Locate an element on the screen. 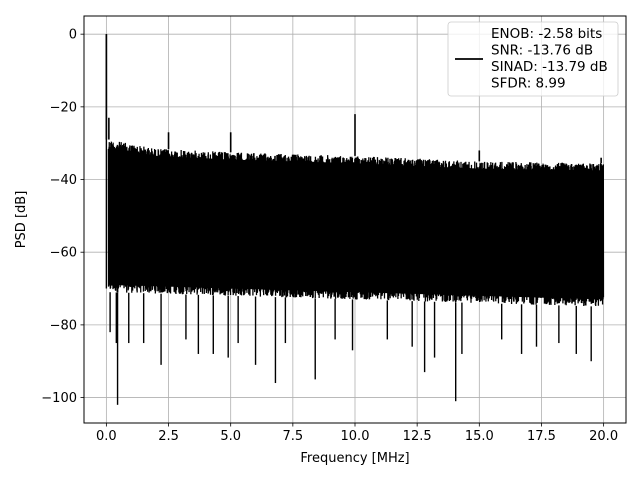 This screenshot has height=480, width=640. x-tick-label: 10.0 is located at coordinates (355, 436).